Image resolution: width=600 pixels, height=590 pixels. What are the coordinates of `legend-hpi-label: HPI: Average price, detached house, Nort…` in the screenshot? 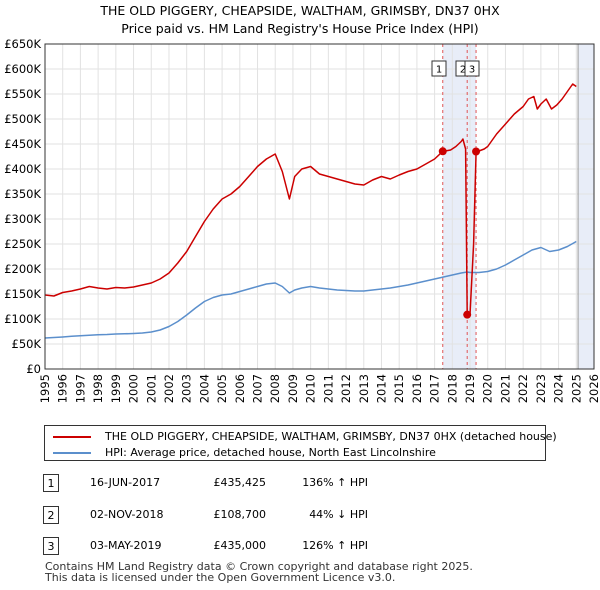 It's located at (270, 452).